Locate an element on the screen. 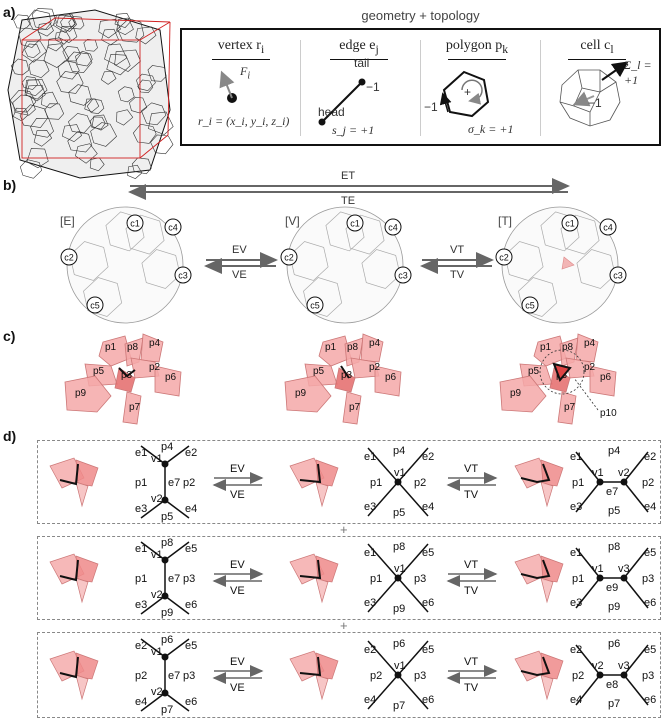  cell-label: c1 is located at coordinates (355, 224).